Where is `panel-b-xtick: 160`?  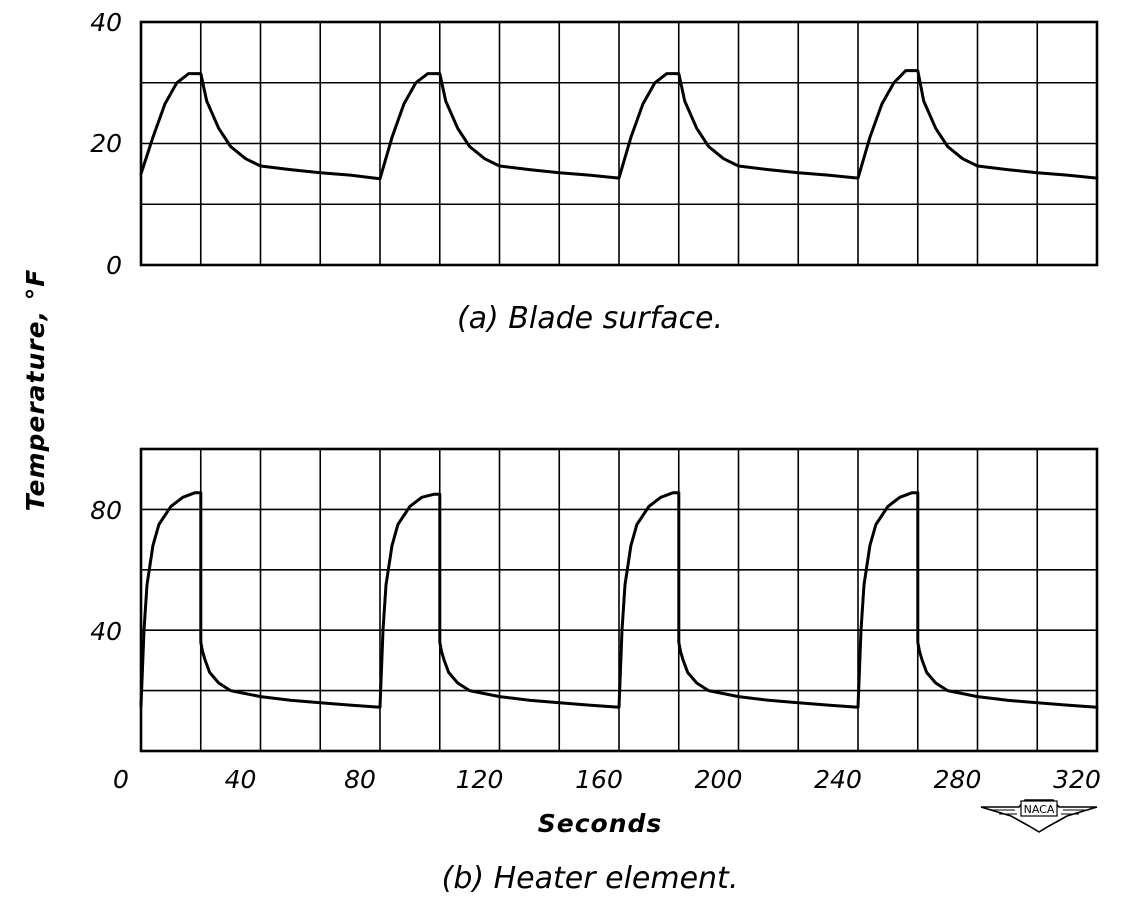
panel-b-xtick: 160 is located at coordinates (599, 779).